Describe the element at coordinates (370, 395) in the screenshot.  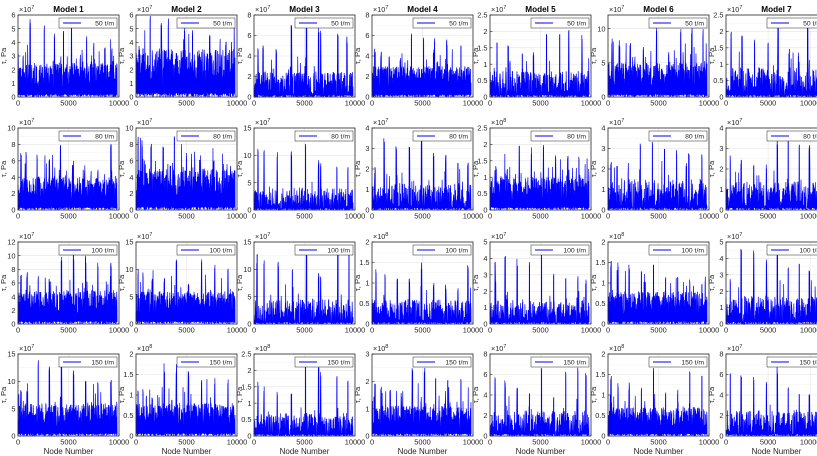
I see `y-ticks: 0 1 2 3` at that location.